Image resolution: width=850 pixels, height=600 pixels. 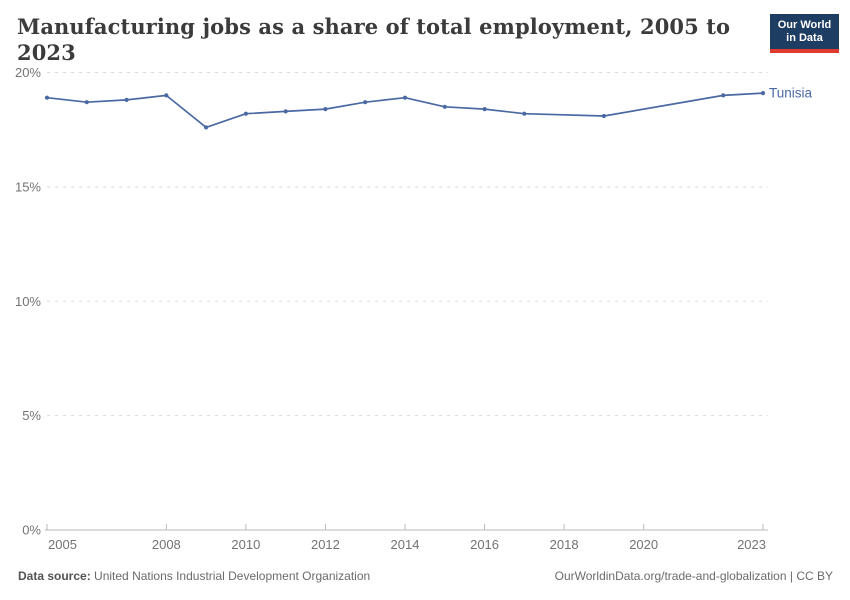 What do you see at coordinates (86, 102) in the screenshot?
I see `data-point-2006` at bounding box center [86, 102].